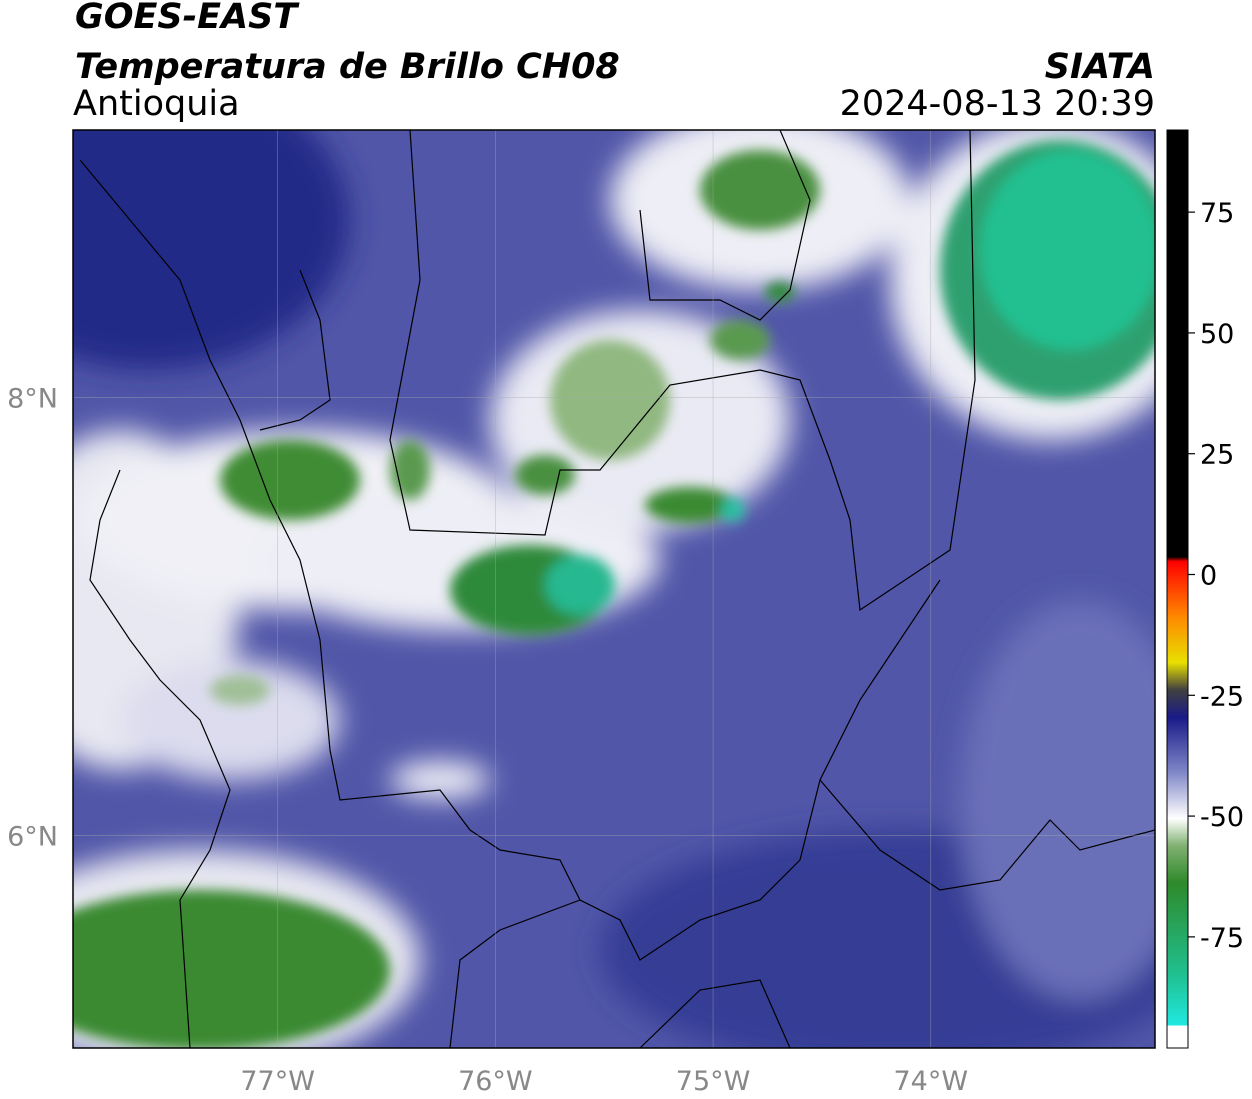 This screenshot has height=1099, width=1252. I want to click on x-tick-label: 74°W, so click(930, 1081).